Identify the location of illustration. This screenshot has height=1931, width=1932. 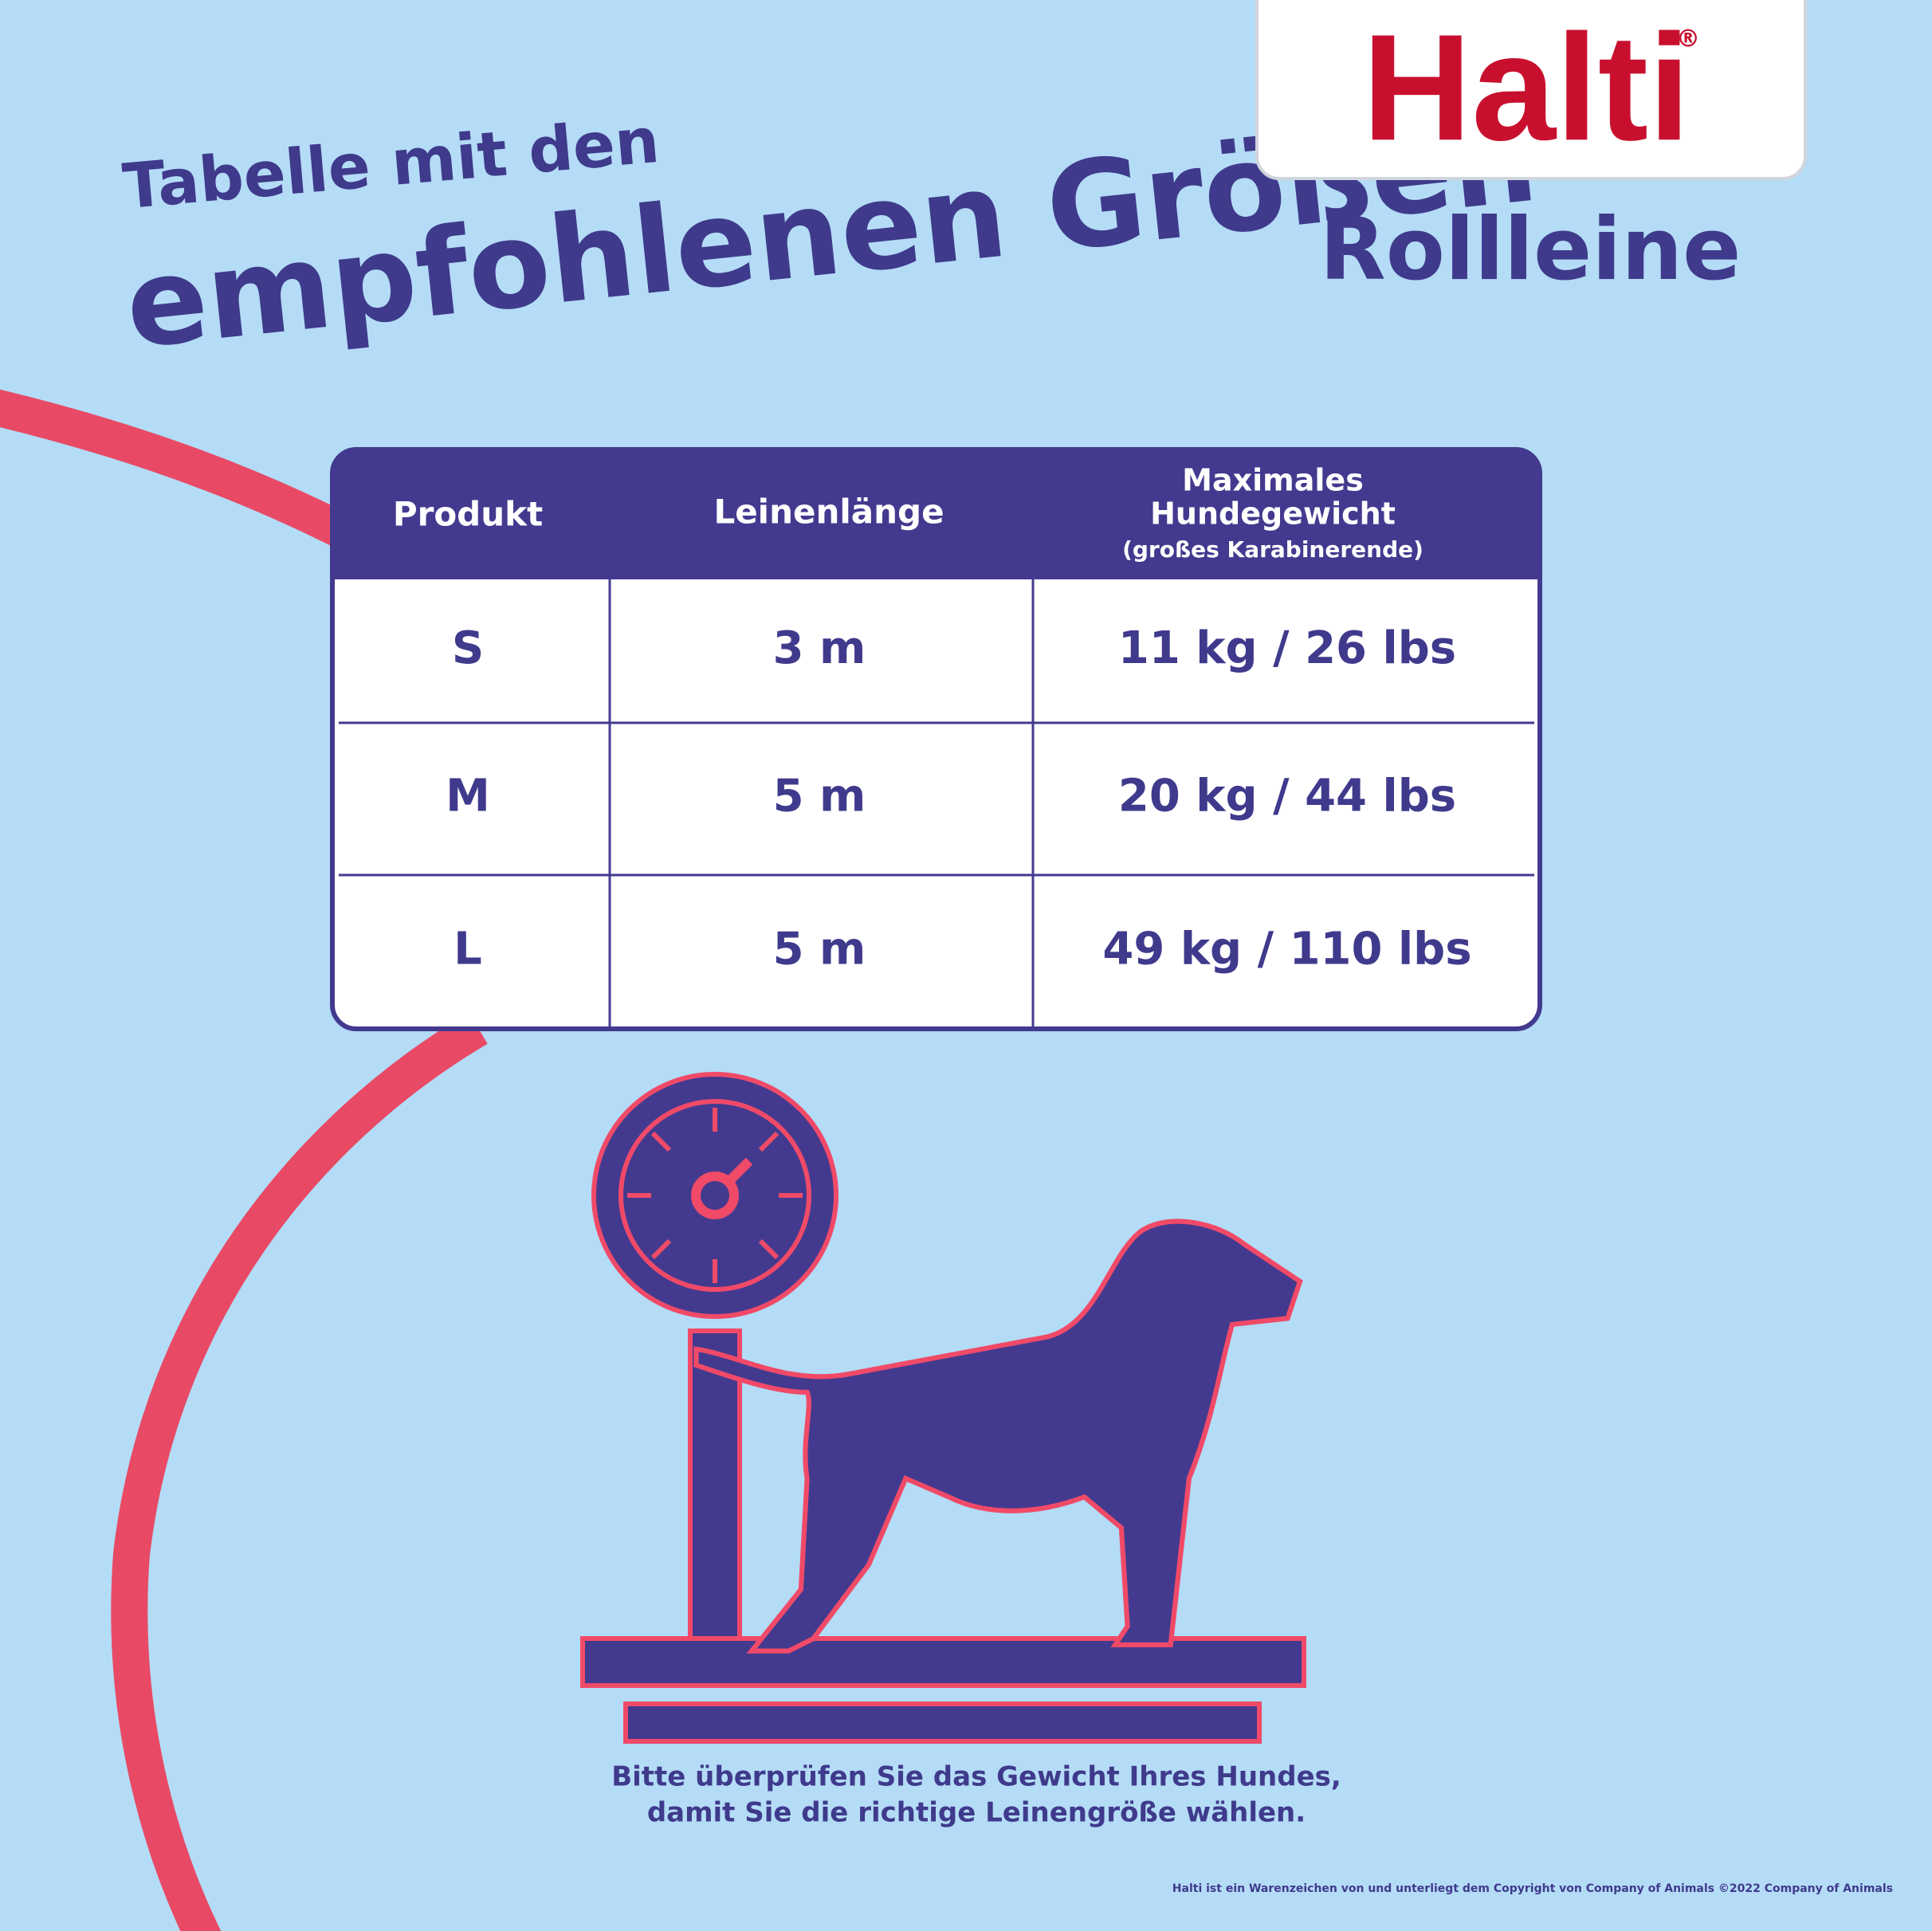
(943, 1408).